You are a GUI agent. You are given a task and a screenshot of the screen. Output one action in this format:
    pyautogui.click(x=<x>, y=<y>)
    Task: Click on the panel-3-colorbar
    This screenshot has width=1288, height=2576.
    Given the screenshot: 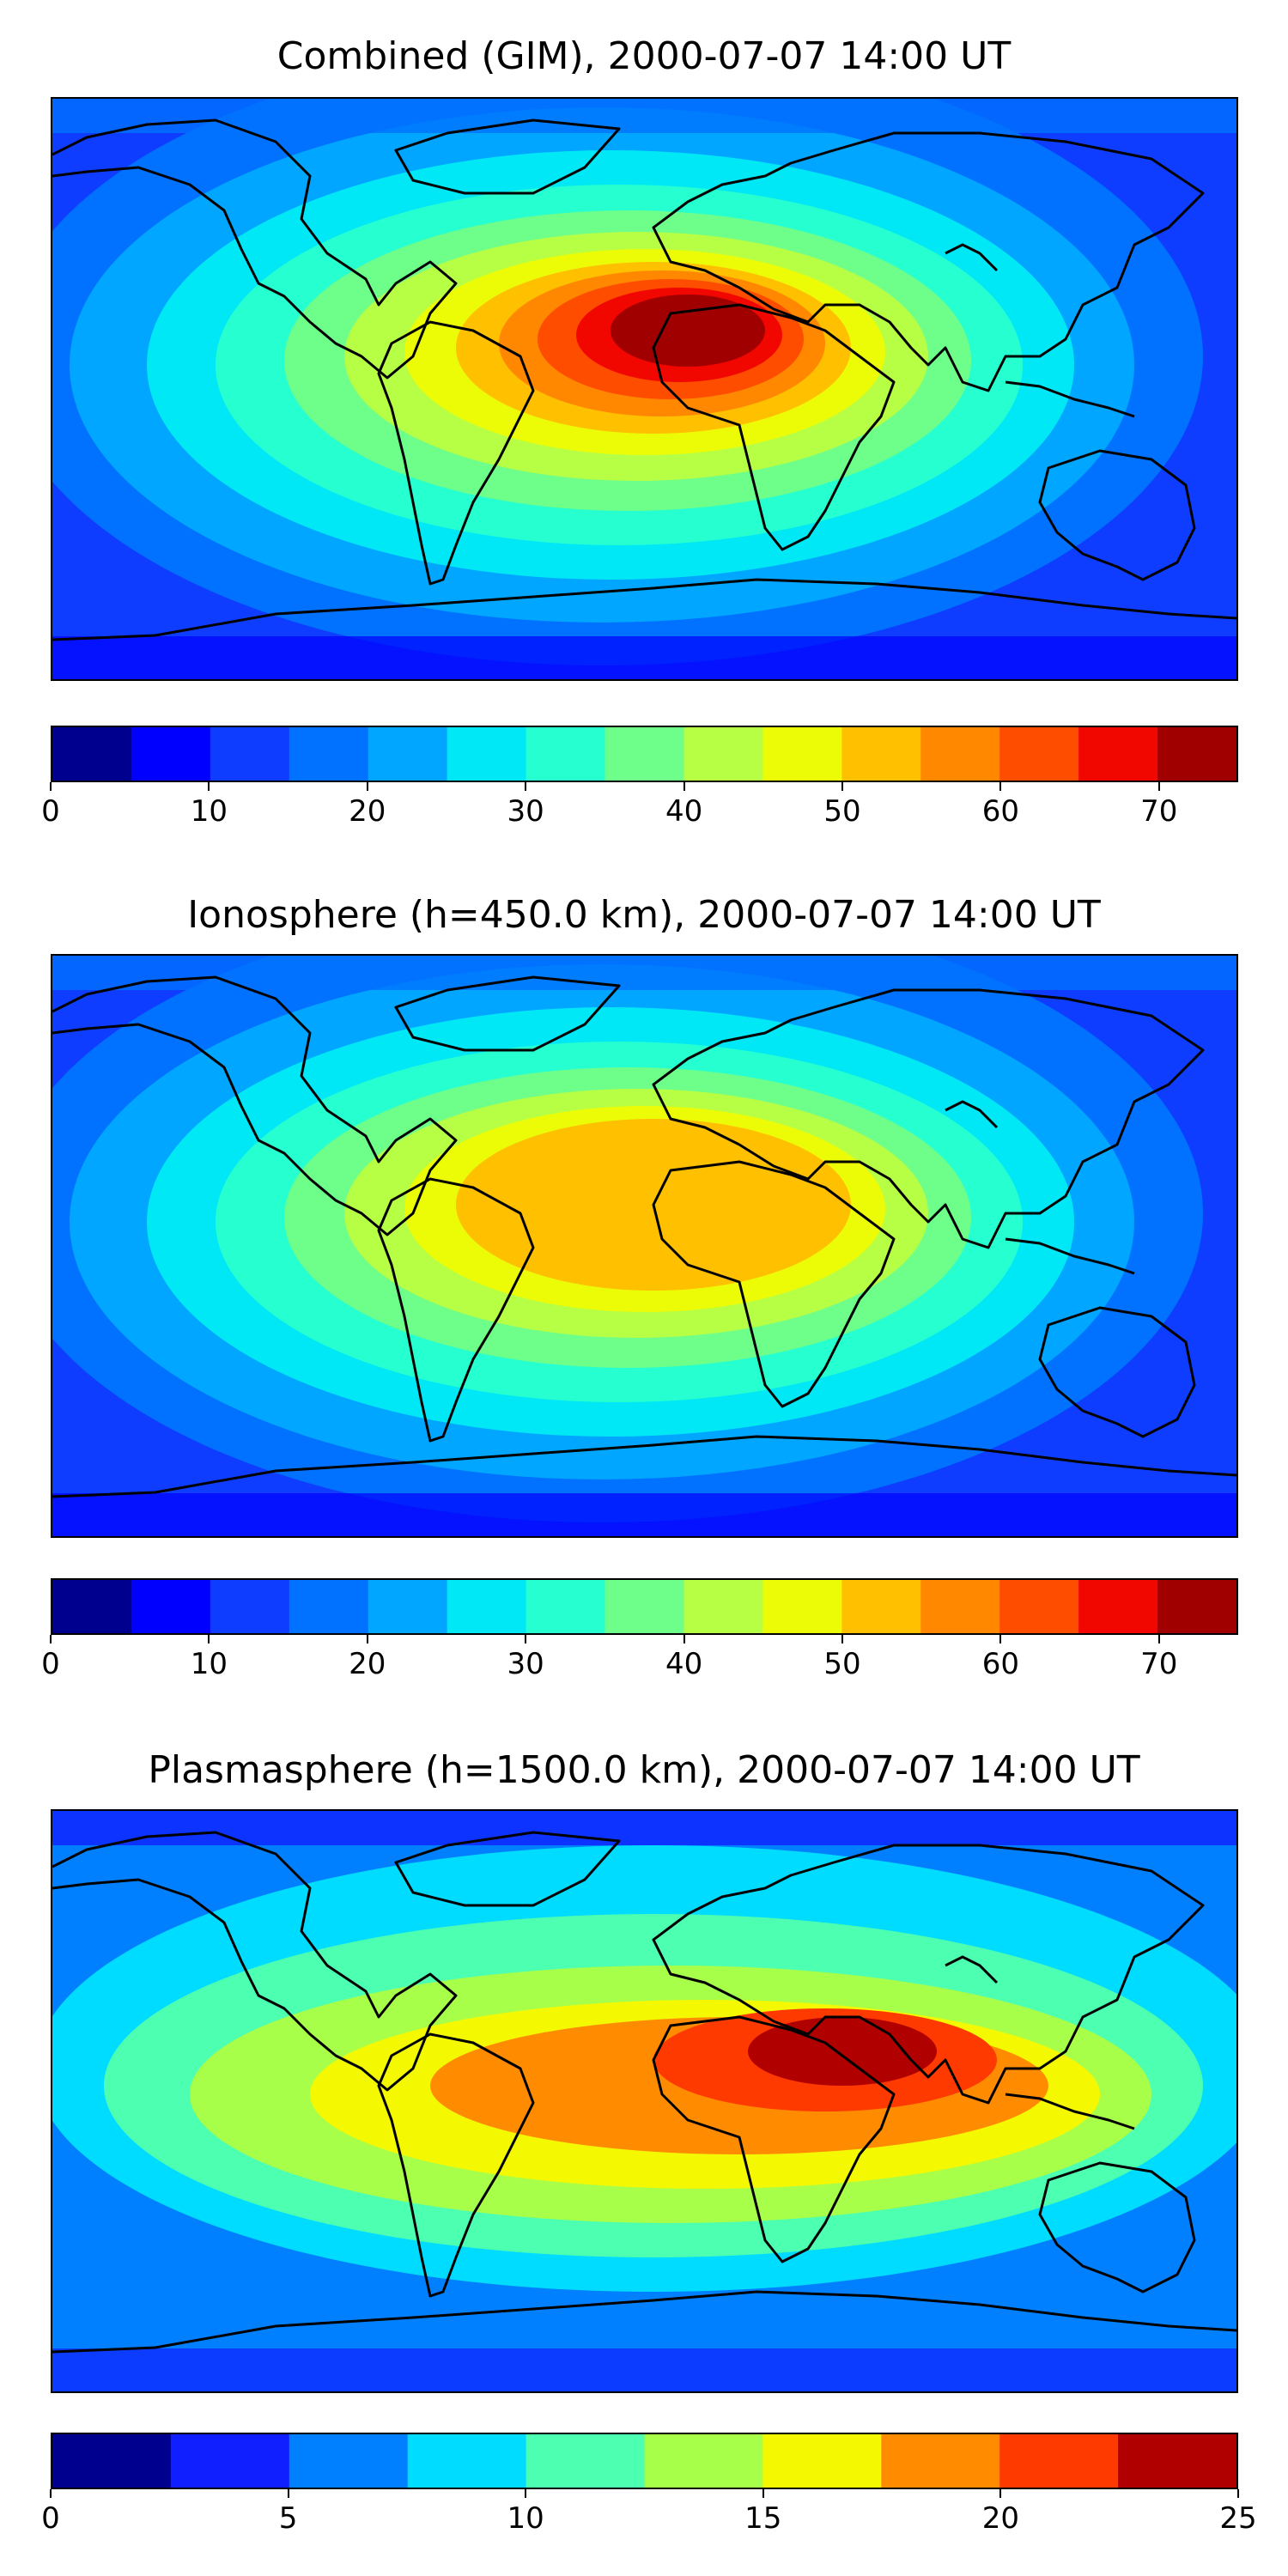 What is the action you would take?
    pyautogui.click(x=644, y=2461)
    